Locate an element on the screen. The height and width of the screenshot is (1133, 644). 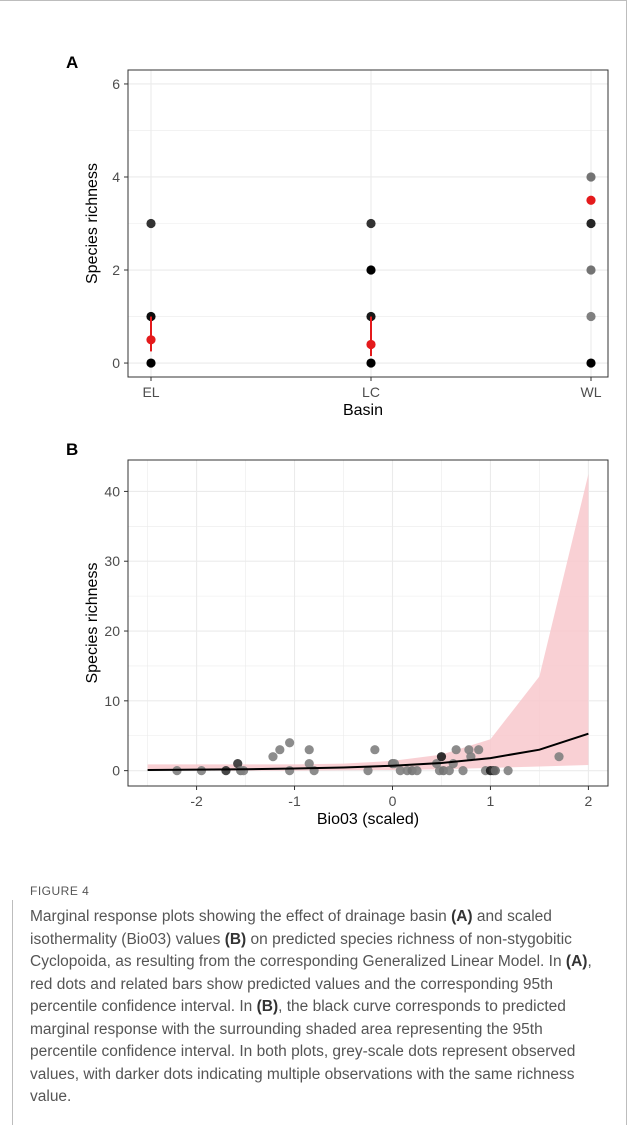
caption-segment: and scaled isothermality (Bio03) values is located at coordinates (291, 928).